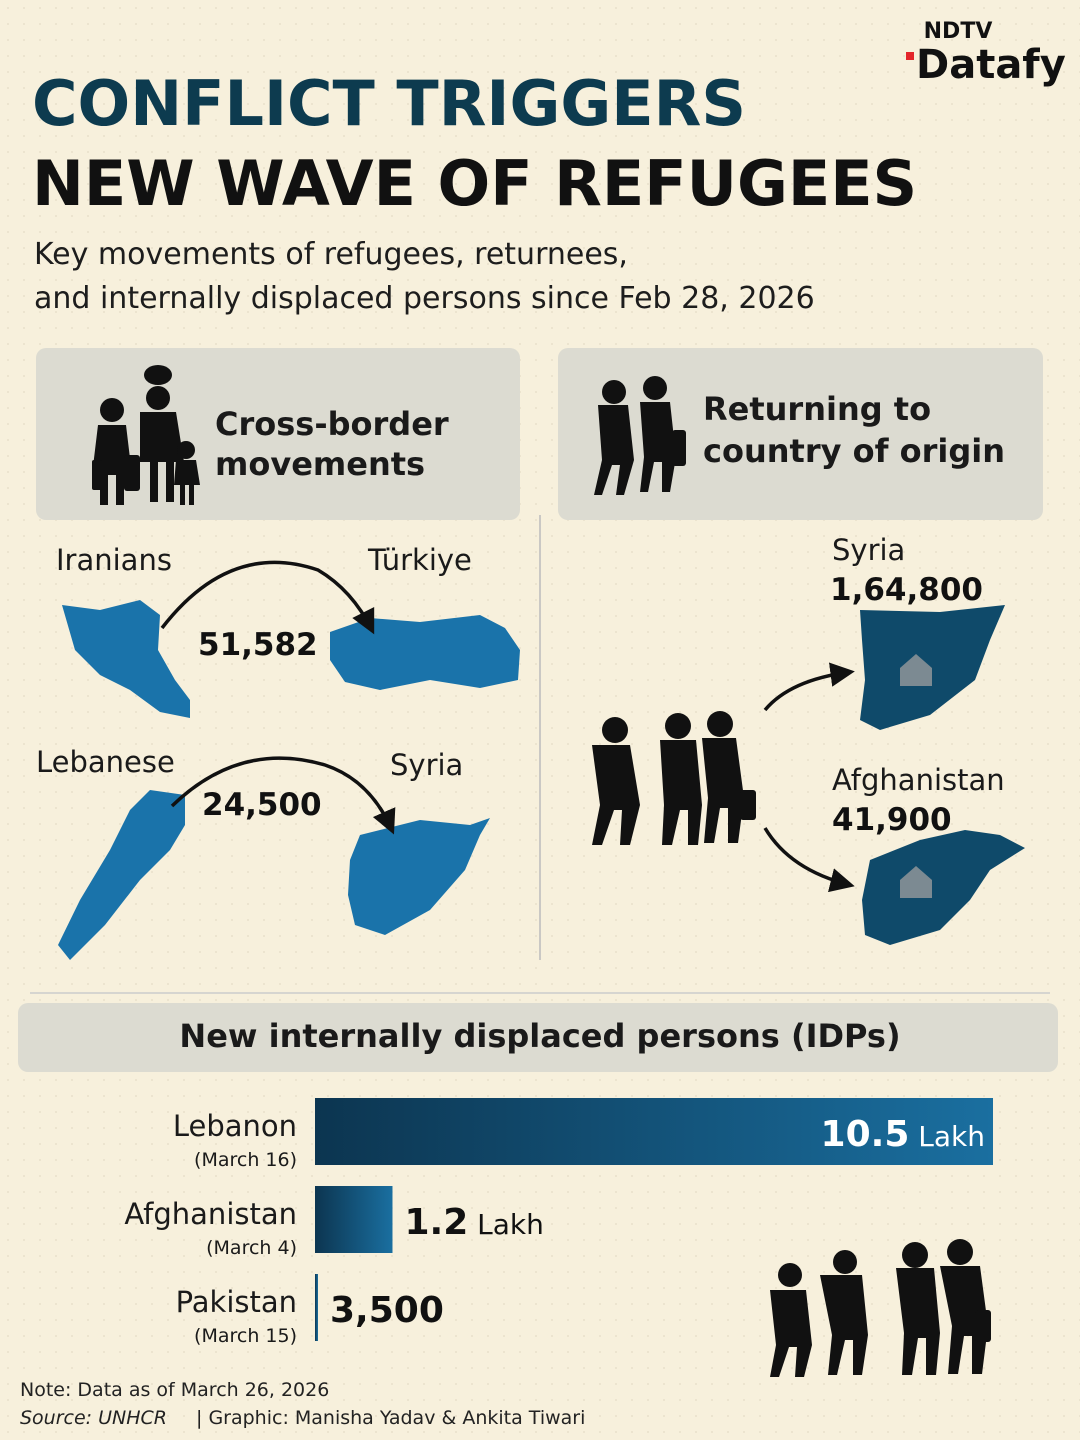 Image resolution: width=1080 pixels, height=1440 pixels. Describe the element at coordinates (235, 1126) in the screenshot. I see `category-label: Lebanon` at that location.